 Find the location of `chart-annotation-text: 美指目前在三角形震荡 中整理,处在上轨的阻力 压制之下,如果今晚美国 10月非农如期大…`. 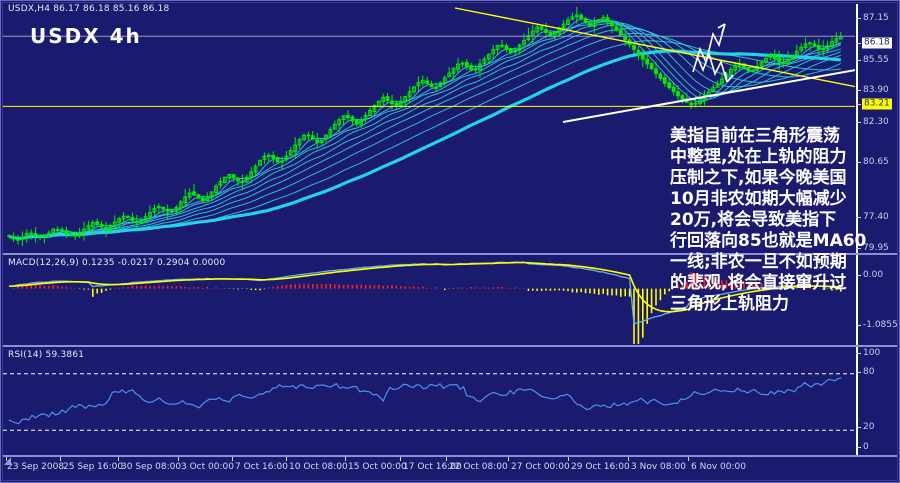

chart-annotation-text: 美指目前在三角形震荡 中整理,处在上轨的阻力 压制之下,如果今晚美国 10月非农如期大… is located at coordinates (781, 220).